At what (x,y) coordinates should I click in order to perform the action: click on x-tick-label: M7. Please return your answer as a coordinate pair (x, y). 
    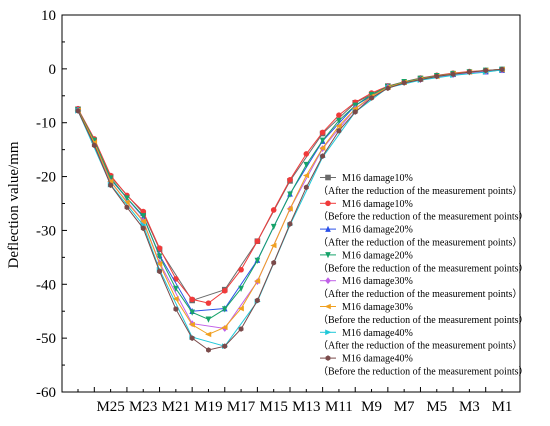
    Looking at the image, I should click on (404, 407).